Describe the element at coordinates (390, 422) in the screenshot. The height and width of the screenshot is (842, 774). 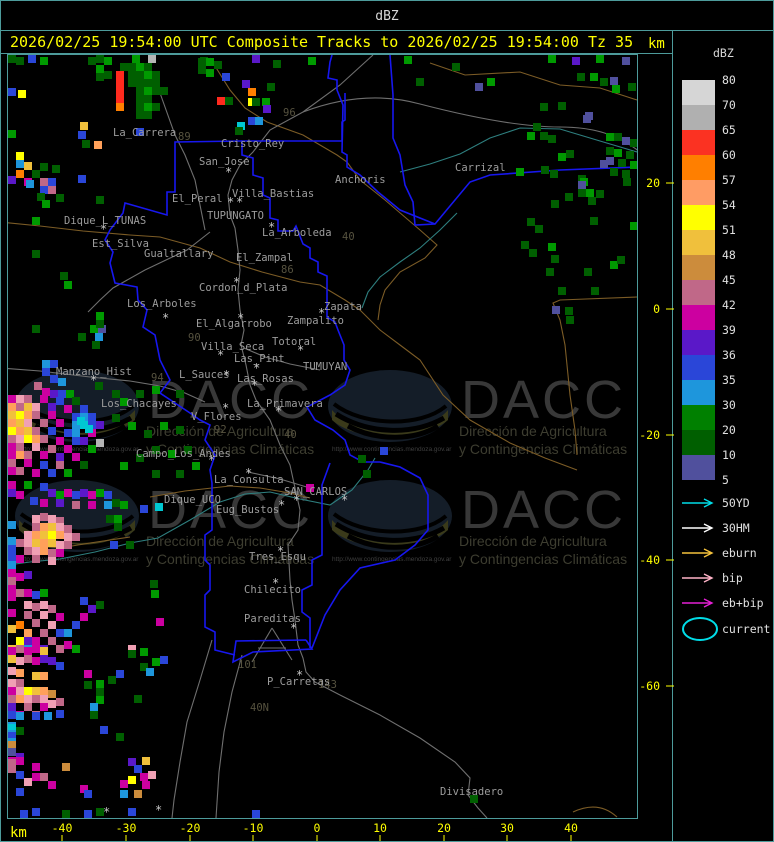
I see `dacc-logo-blade` at that location.